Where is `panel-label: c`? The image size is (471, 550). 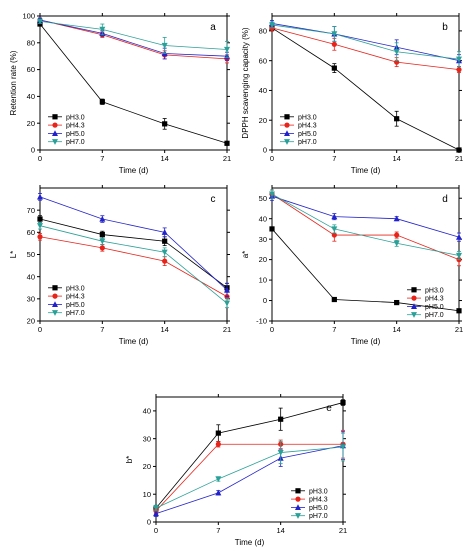 panel-label: c is located at coordinates (213, 199).